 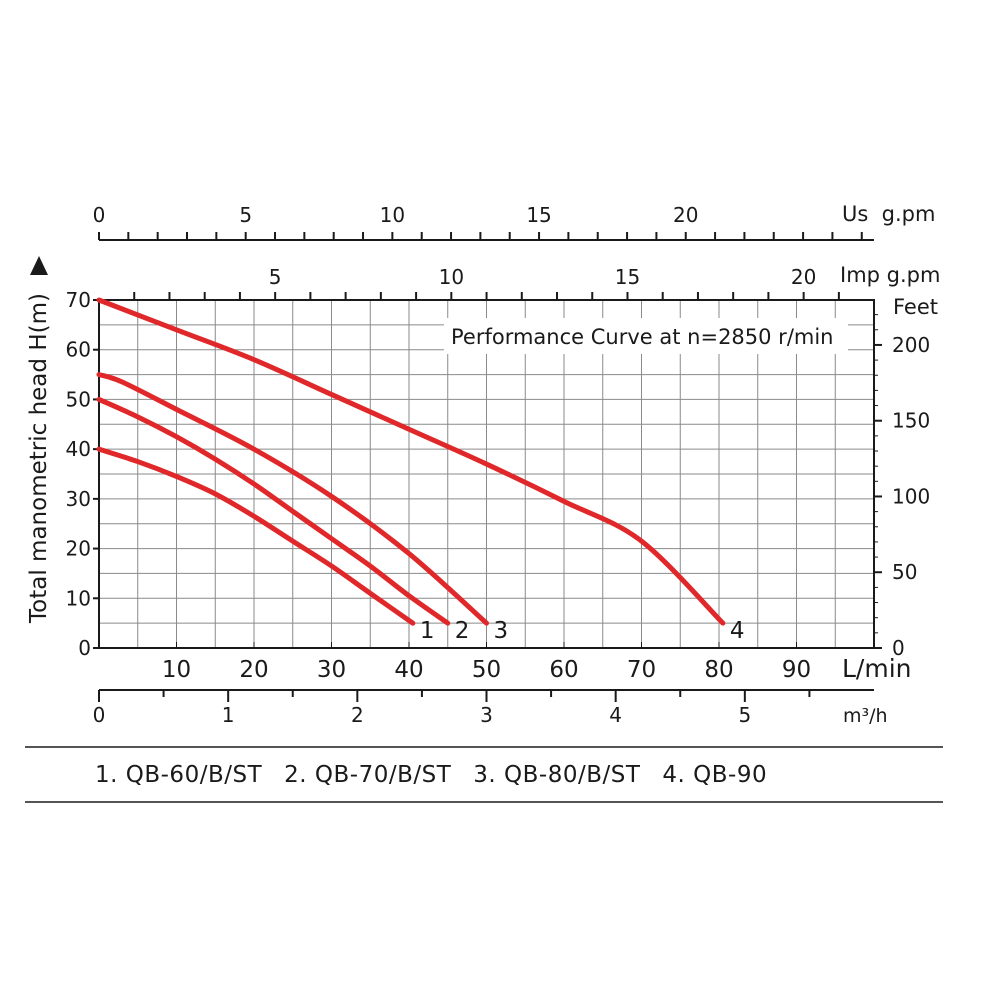 I want to click on x-tick-label: 20, so click(x=253, y=670).